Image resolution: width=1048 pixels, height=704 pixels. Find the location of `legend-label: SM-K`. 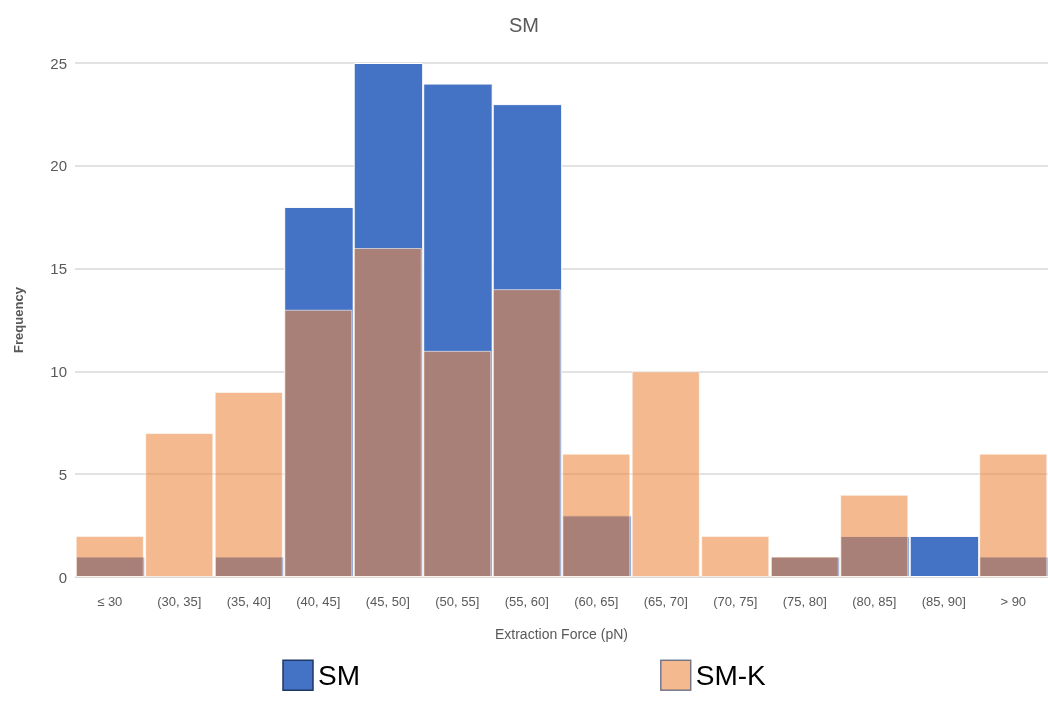

legend-label: SM-K is located at coordinates (731, 675).